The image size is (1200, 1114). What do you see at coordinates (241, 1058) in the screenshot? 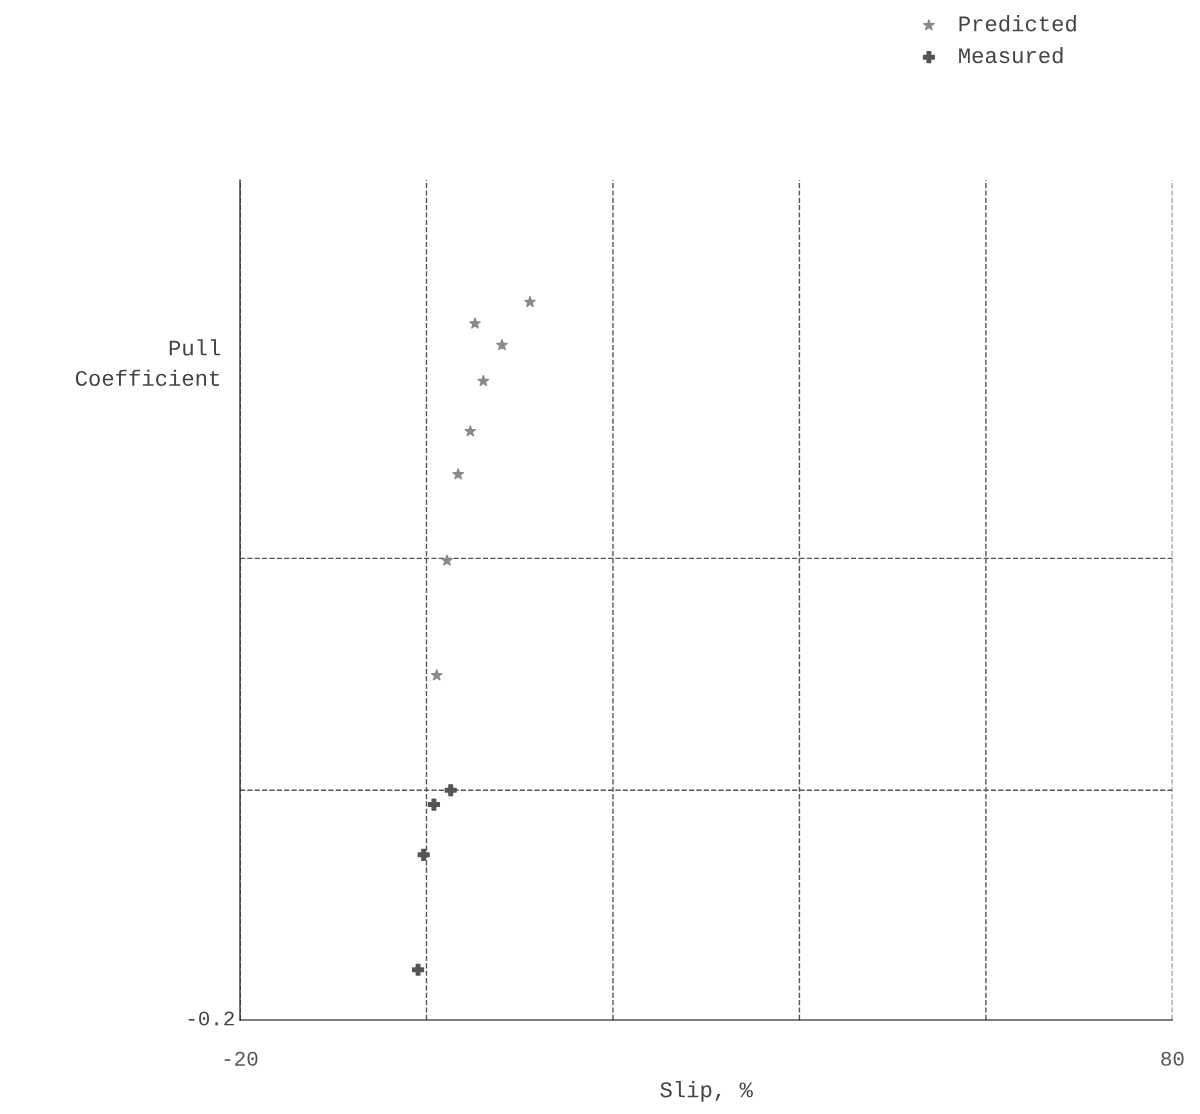
I see `x-tick-label: -20` at bounding box center [241, 1058].